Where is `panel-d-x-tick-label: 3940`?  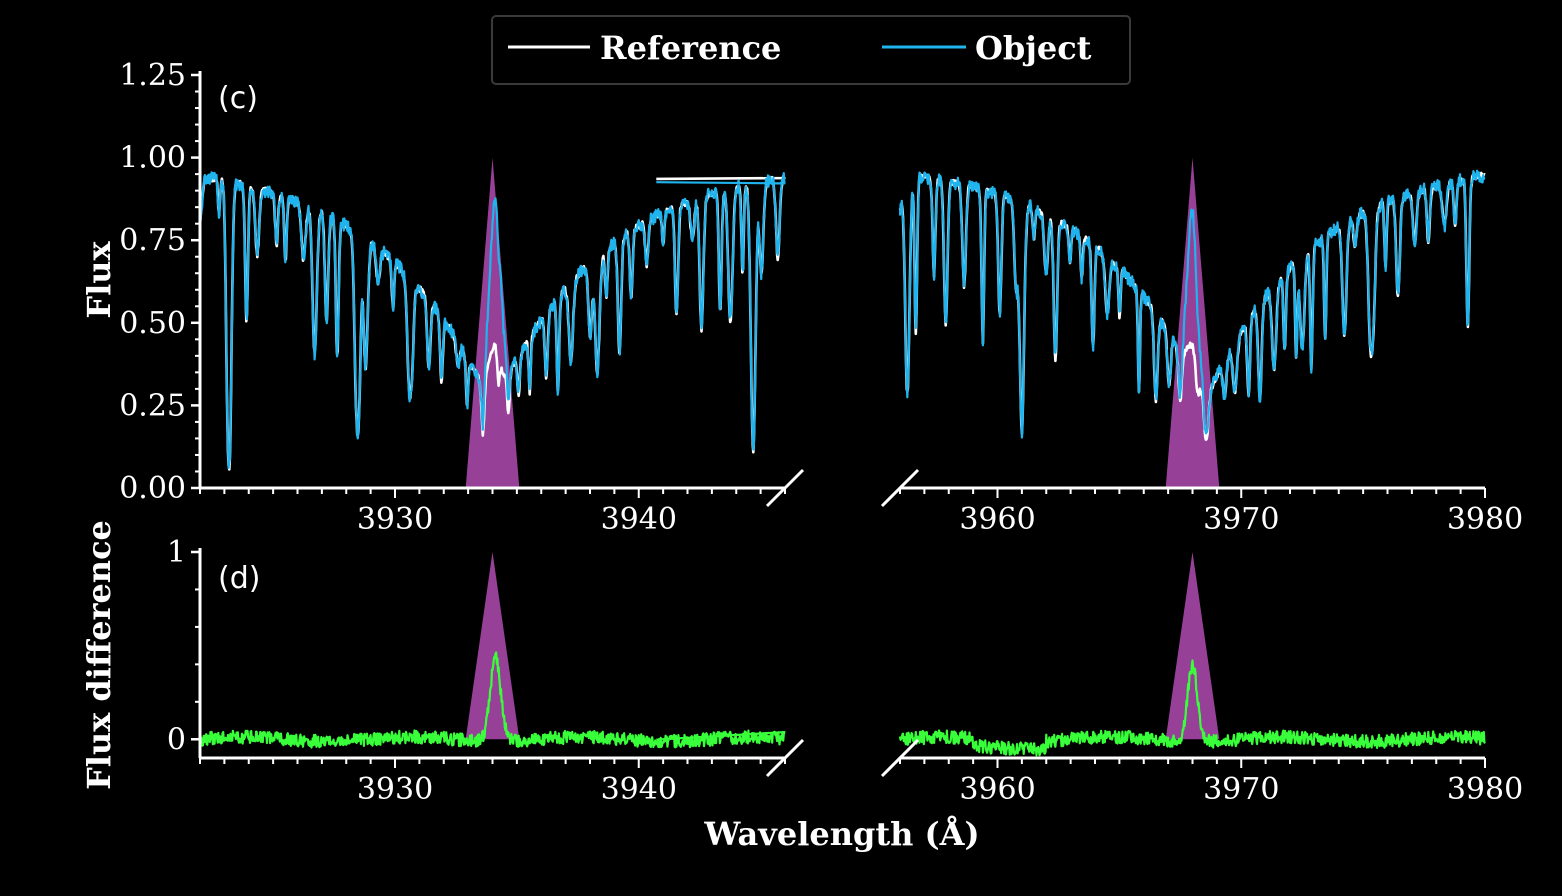 panel-d-x-tick-label: 3940 is located at coordinates (639, 789).